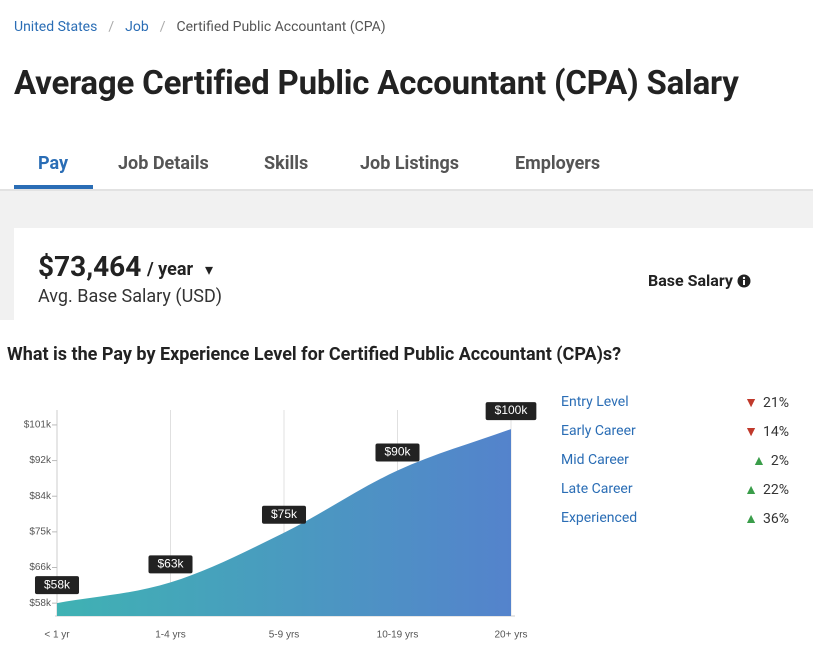  I want to click on level-name: Late Career, so click(597, 489).